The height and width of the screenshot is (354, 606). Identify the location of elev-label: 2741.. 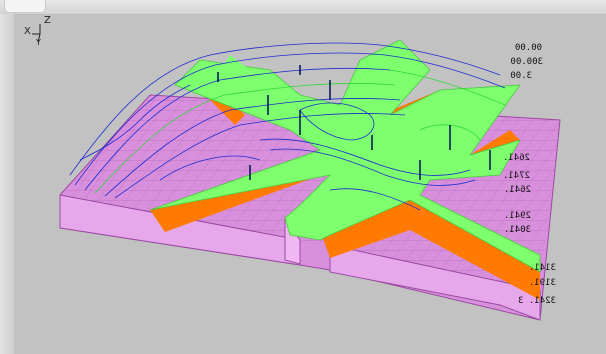
(516, 176).